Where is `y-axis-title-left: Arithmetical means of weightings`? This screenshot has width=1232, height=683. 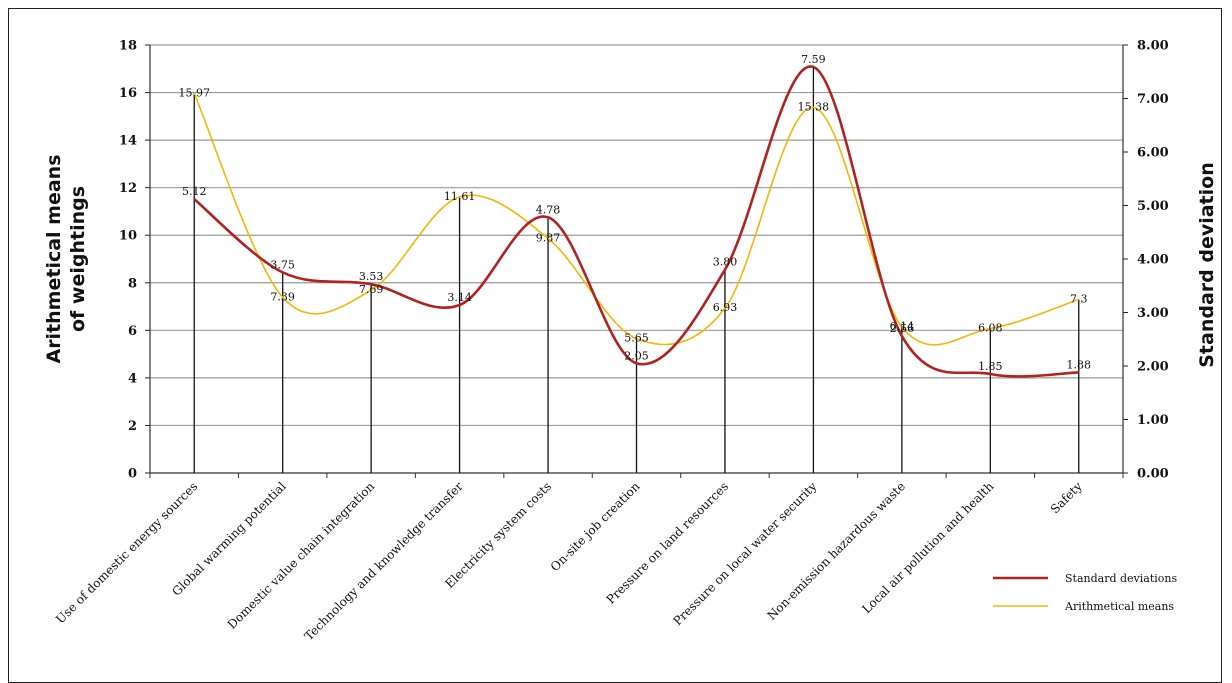 y-axis-title-left: Arithmetical means of weightings is located at coordinates (66, 258).